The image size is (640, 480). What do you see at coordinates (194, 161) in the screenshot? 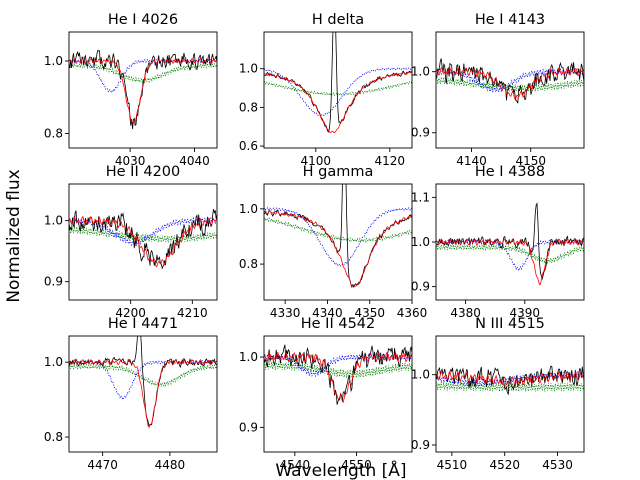
I see `x-tick-label: 4040` at bounding box center [194, 161].